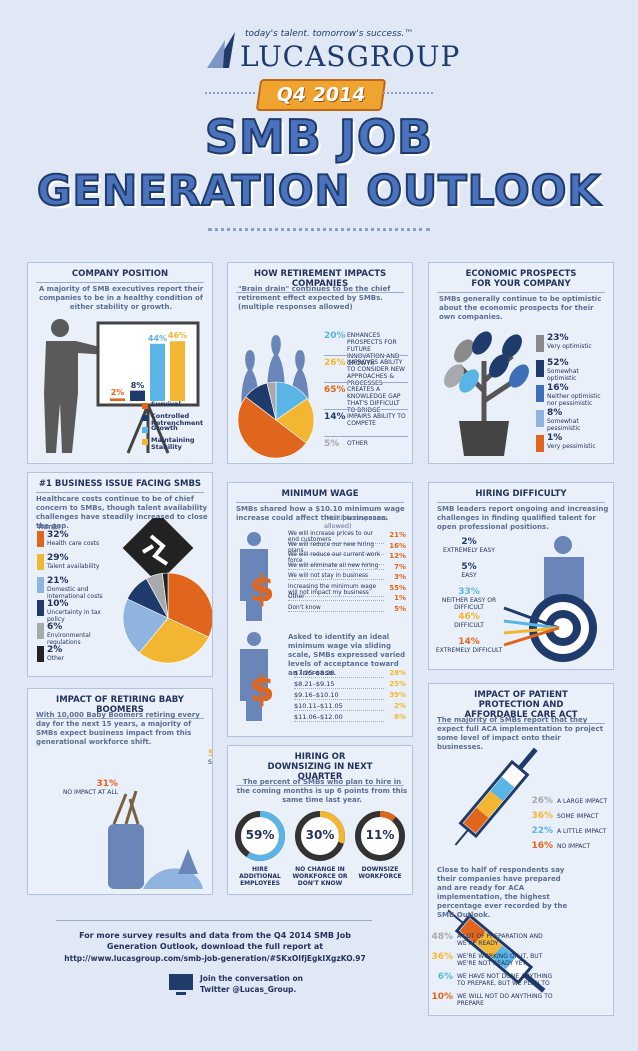 The image size is (638, 1051). Describe the element at coordinates (339, 673) in the screenshot. I see `row-label: $7.25–$8.20` at that location.